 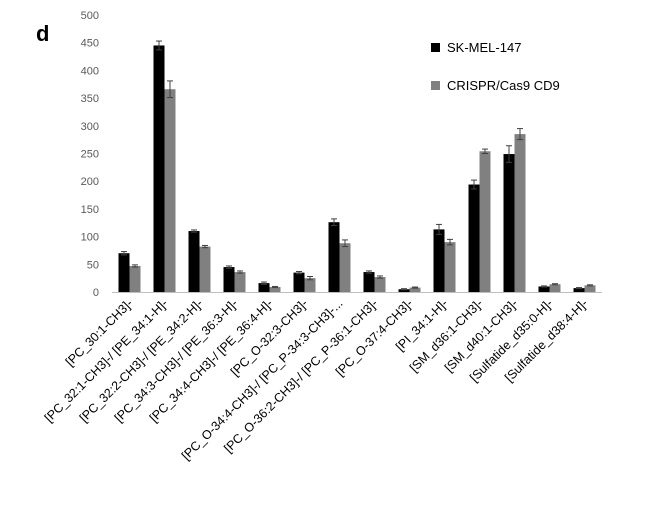 I want to click on y-tick-label: 0, so click(x=96, y=293).